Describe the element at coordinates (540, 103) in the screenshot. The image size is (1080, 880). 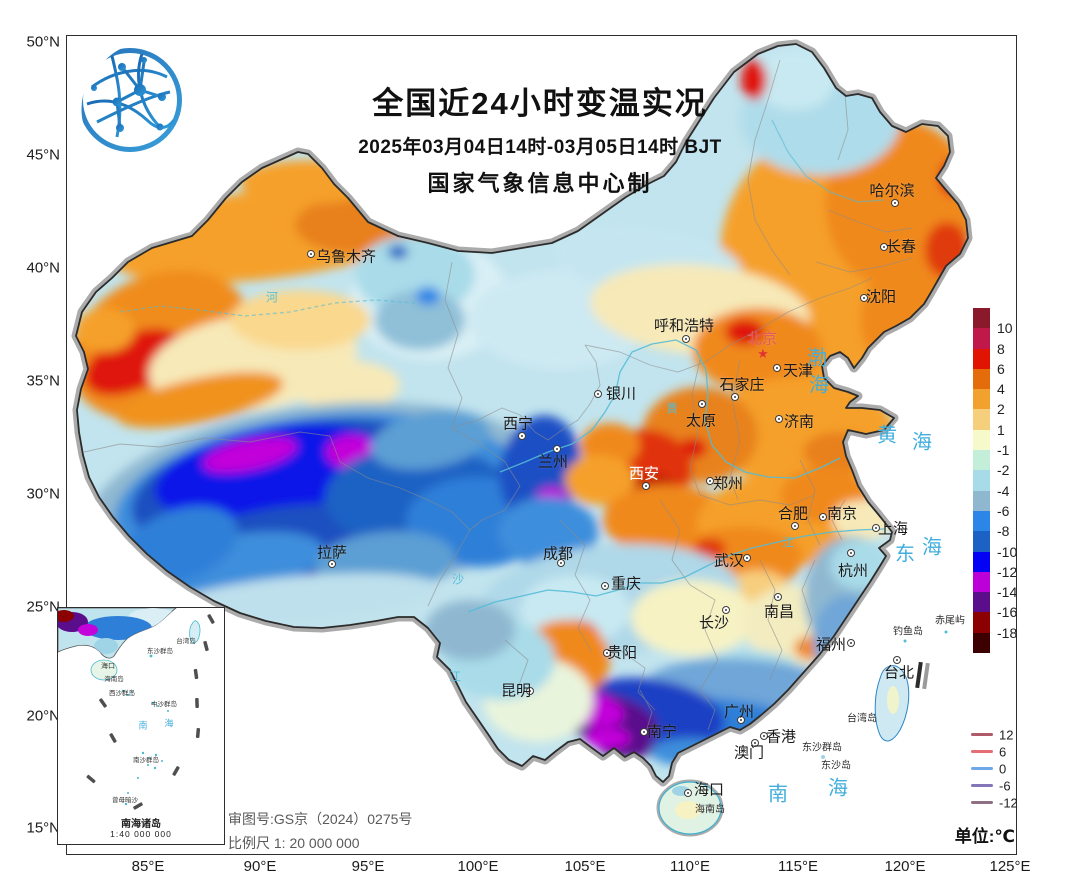
I see `map-title: 全国近24小时变温实况` at that location.